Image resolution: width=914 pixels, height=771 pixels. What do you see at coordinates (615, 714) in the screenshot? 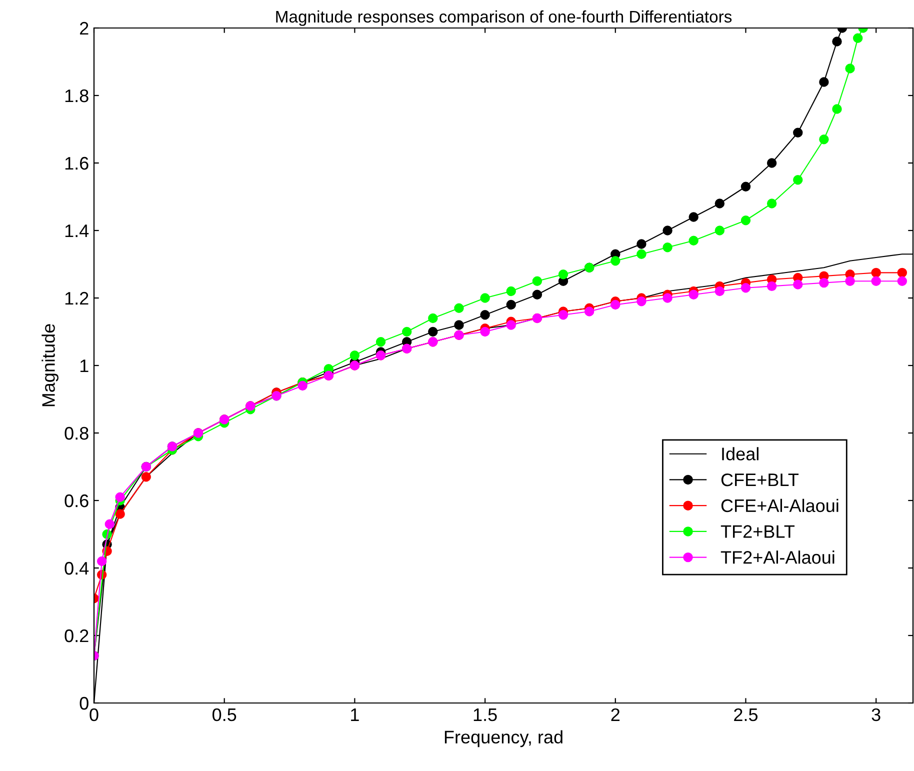
I see `x-tick-label: 2` at bounding box center [615, 714].